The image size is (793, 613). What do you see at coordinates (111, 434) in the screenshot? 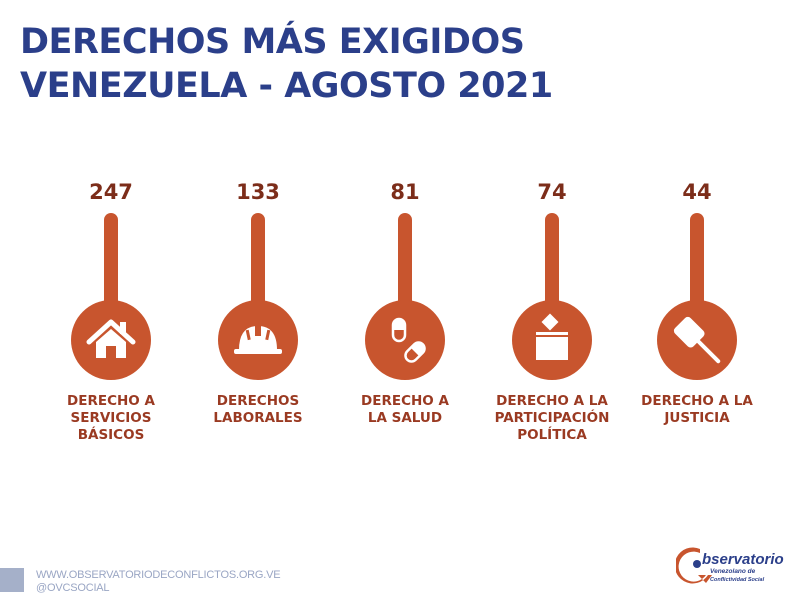
I see `category-label-line: BÁSICOS` at bounding box center [111, 434].